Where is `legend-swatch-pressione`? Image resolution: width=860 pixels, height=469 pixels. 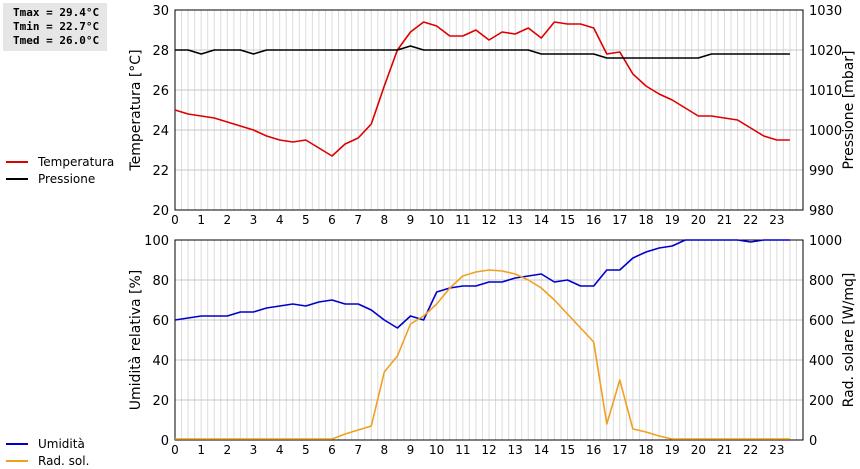 legend-swatch-pressione is located at coordinates (17, 178).